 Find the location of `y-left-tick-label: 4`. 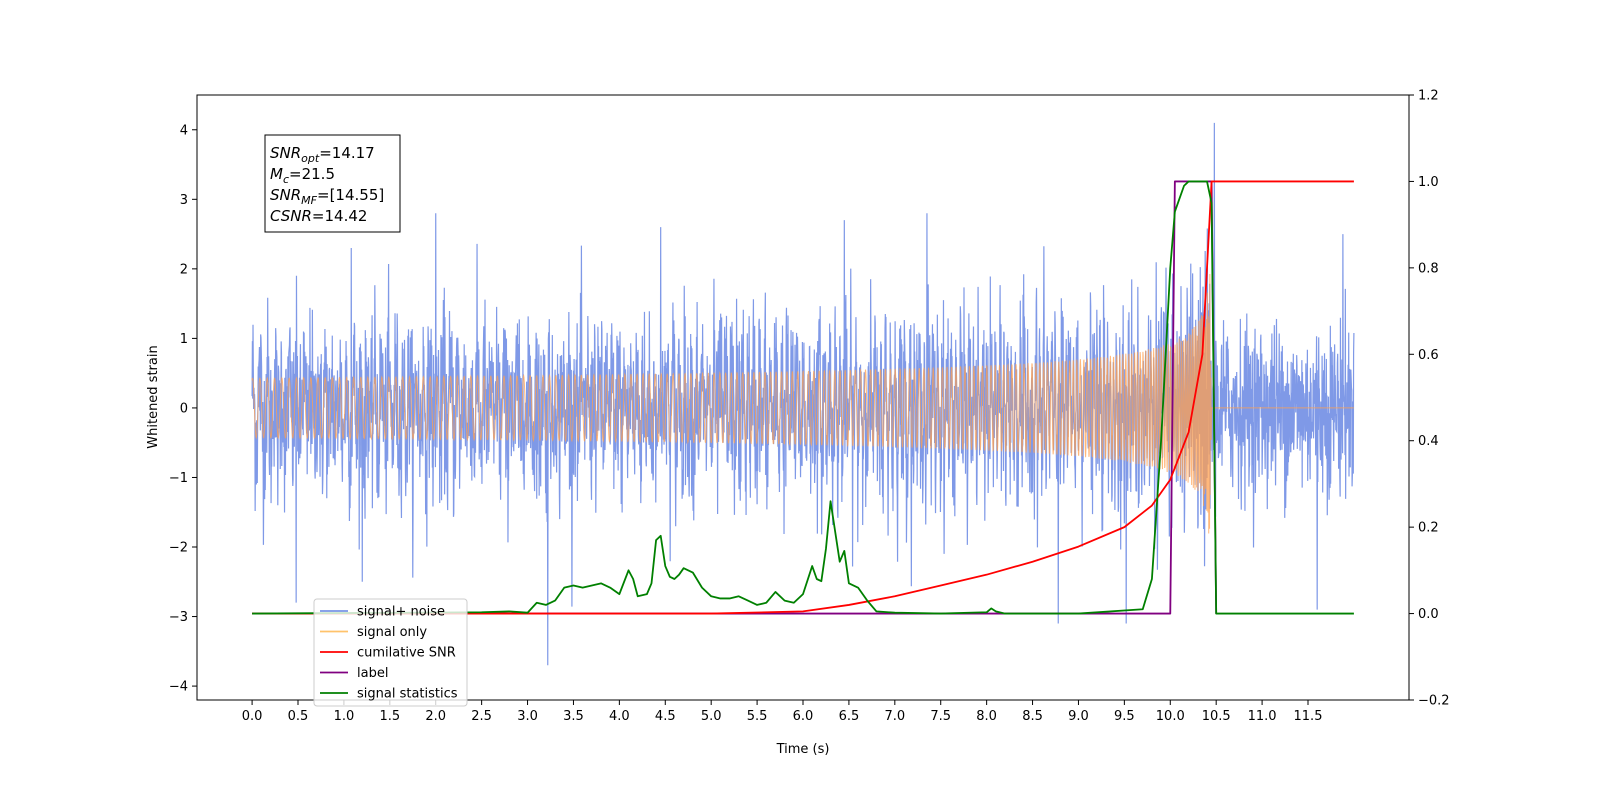

y-left-tick-label: 4 is located at coordinates (184, 130).